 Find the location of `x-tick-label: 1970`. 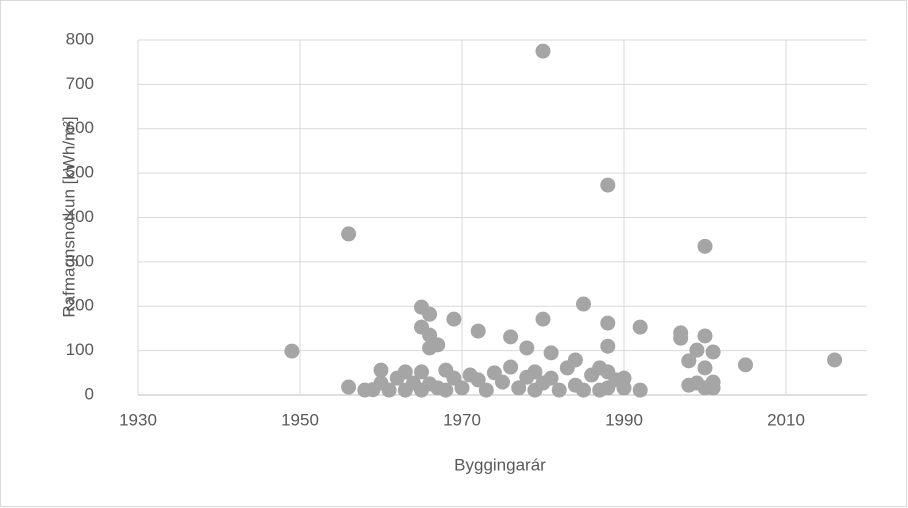

x-tick-label: 1970 is located at coordinates (462, 419).